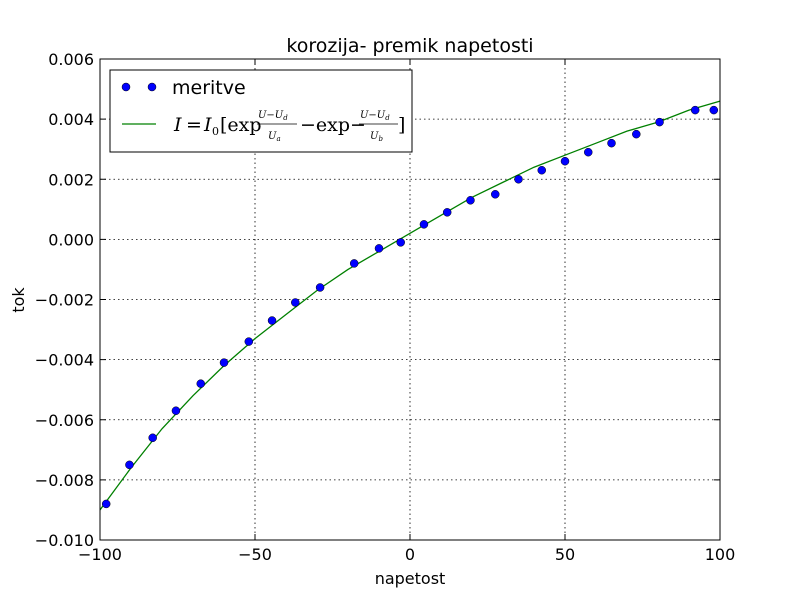 Image resolution: width=800 pixels, height=600 pixels. I want to click on y-tick-label: 0.000, so click(71, 239).